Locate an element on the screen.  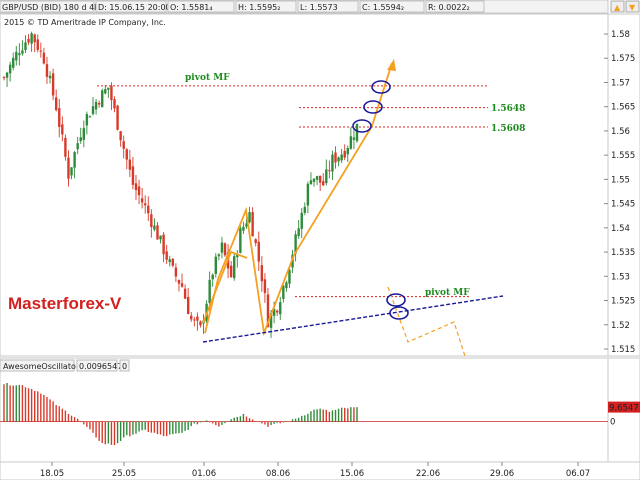
projection-arrowhead is located at coordinates (391, 65).